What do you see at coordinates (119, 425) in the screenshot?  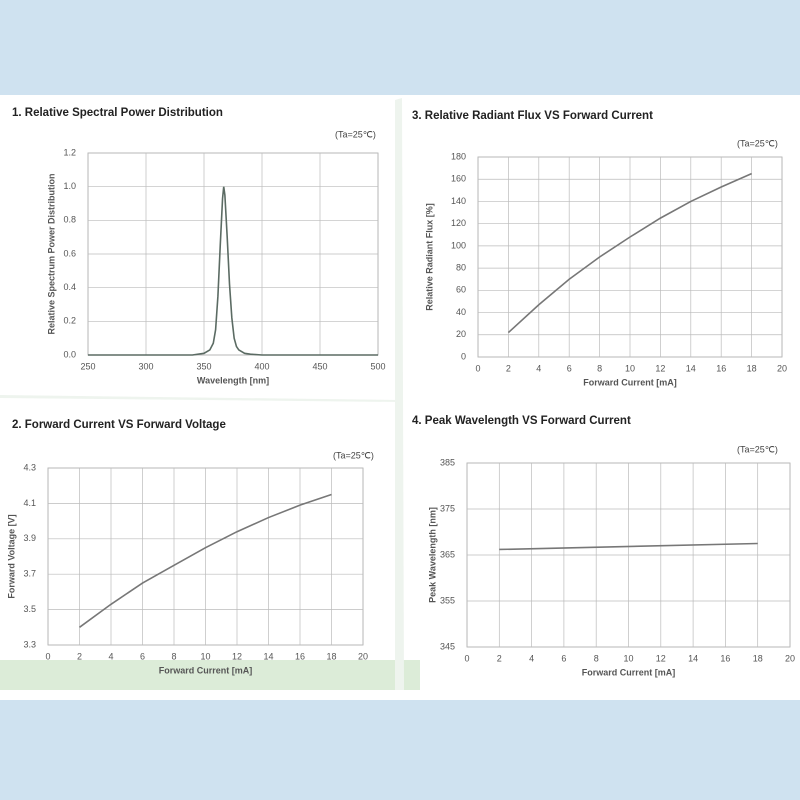 I see `chart-title: 2. Forward Current VS Forward Voltage` at bounding box center [119, 425].